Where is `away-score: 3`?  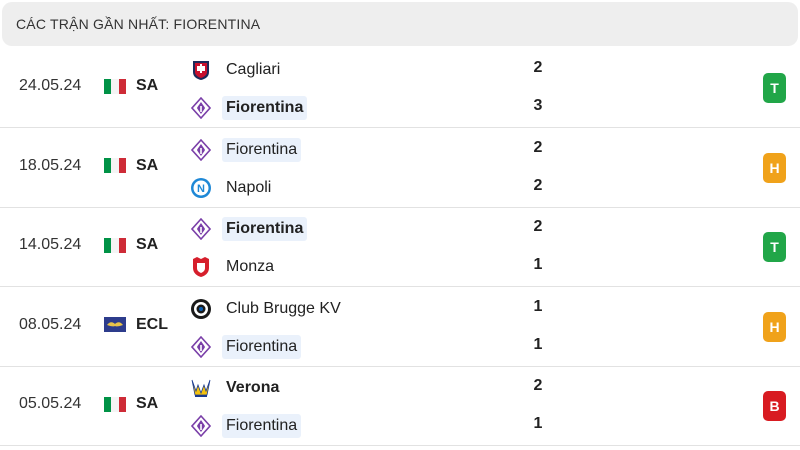 away-score: 3 is located at coordinates (538, 105).